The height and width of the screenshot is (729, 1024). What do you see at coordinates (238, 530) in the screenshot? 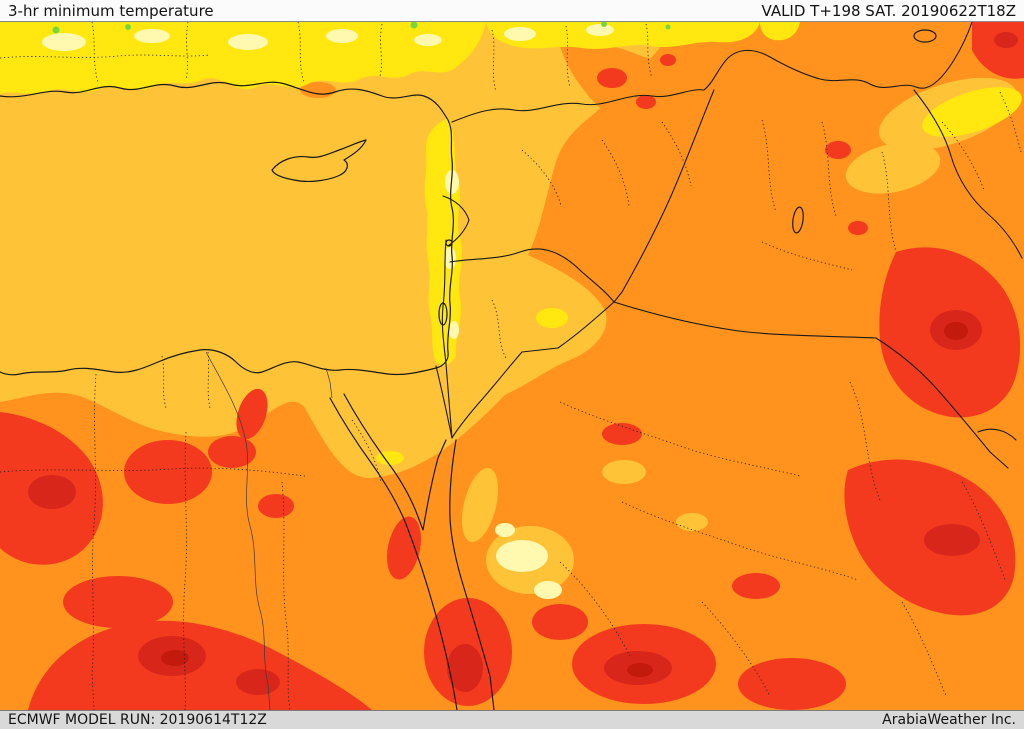
I see `nile-river` at bounding box center [238, 530].